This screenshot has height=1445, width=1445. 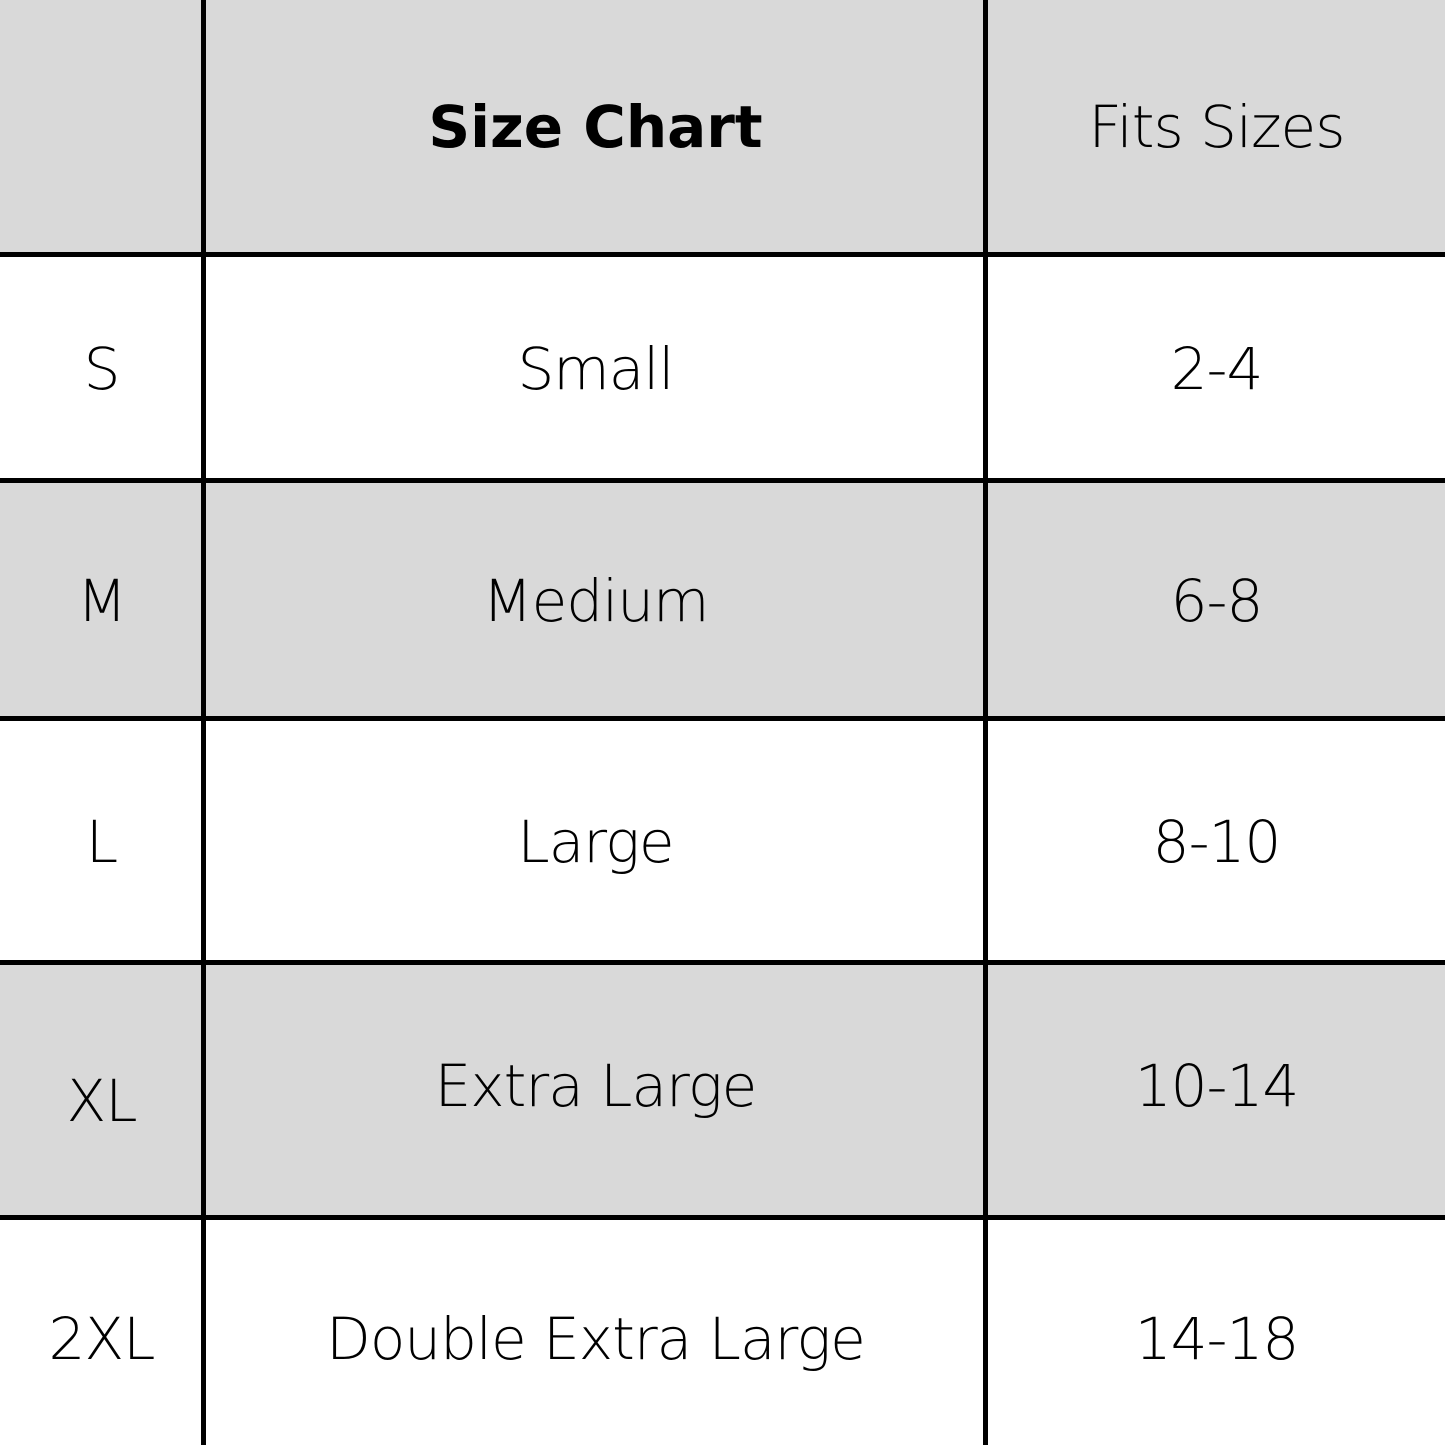 What do you see at coordinates (1217, 600) in the screenshot?
I see `fits-sizes: 6-8` at bounding box center [1217, 600].